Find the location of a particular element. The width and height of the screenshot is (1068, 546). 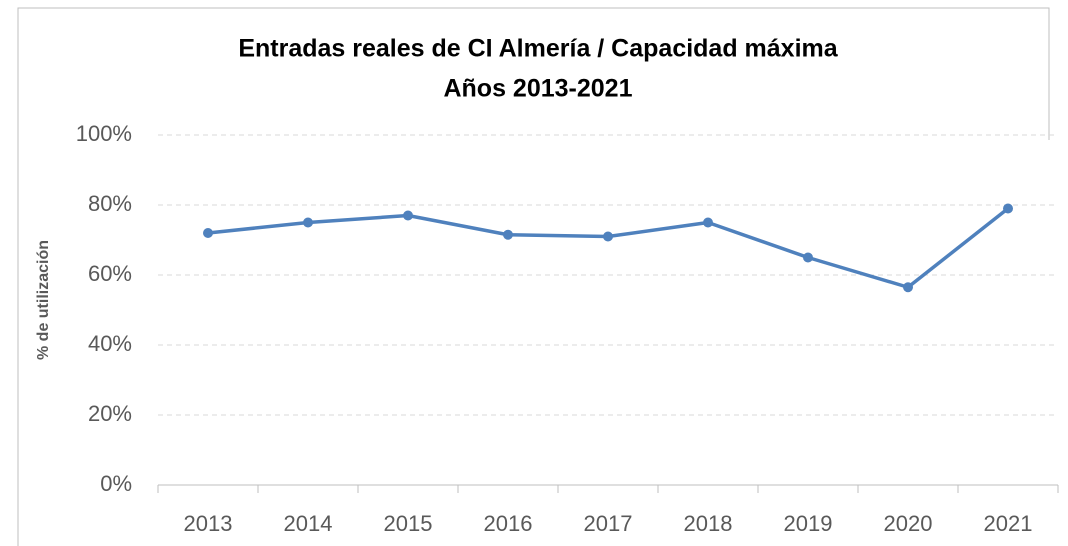

x-tick-label: 2015 is located at coordinates (408, 523).